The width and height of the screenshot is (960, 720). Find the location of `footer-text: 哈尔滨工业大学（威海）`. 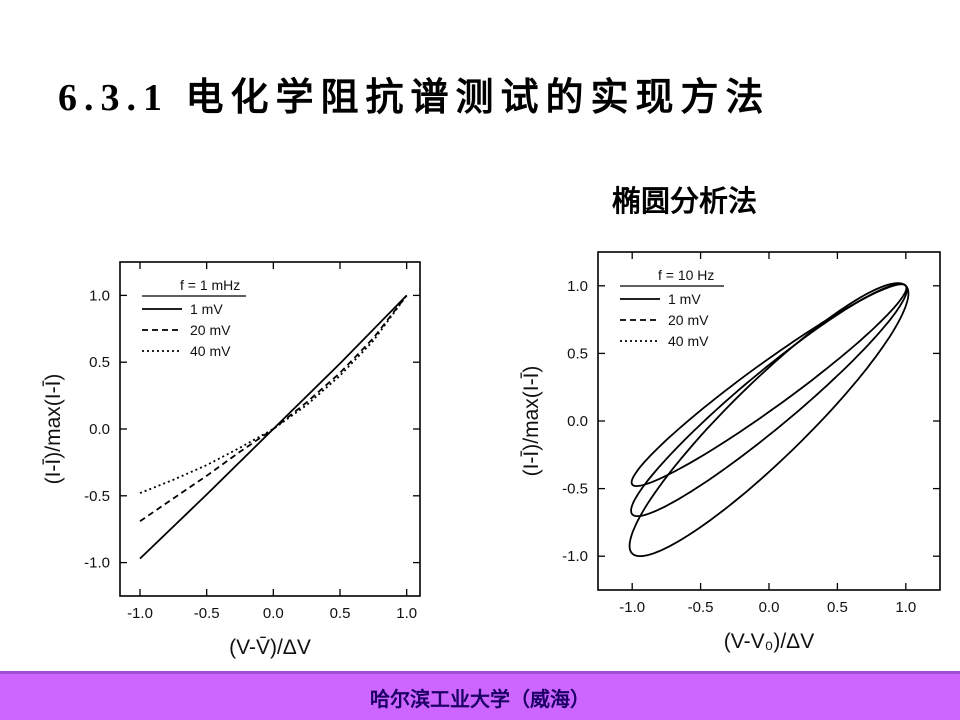

footer-text: 哈尔滨工业大学（威海） is located at coordinates (480, 698).